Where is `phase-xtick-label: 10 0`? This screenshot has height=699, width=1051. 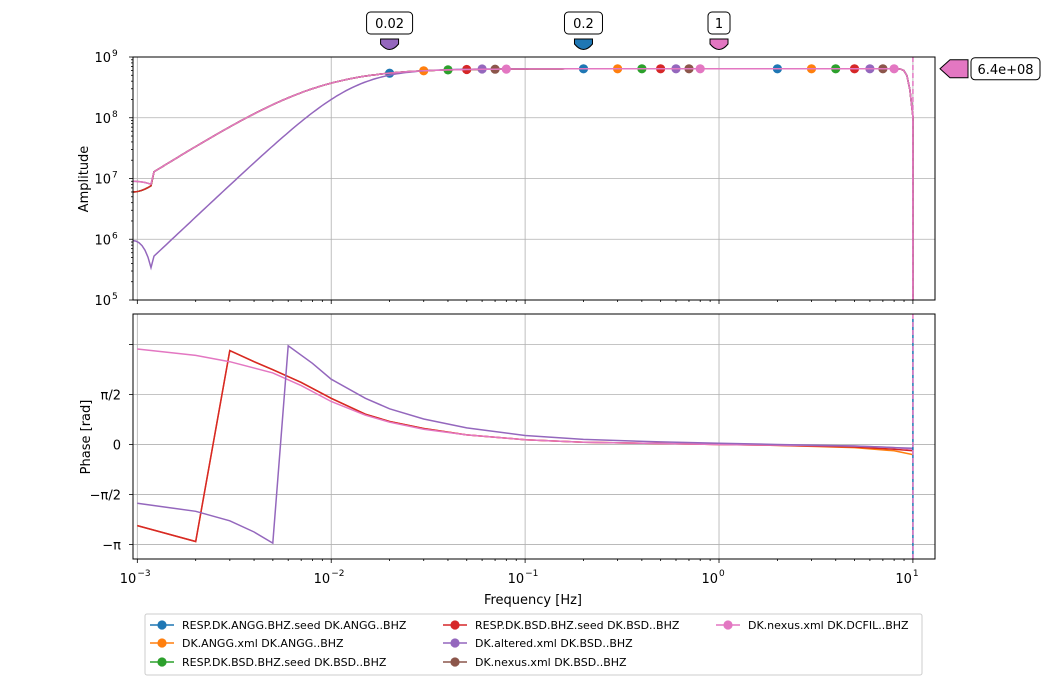 phase-xtick-label: 10 0 is located at coordinates (713, 578).